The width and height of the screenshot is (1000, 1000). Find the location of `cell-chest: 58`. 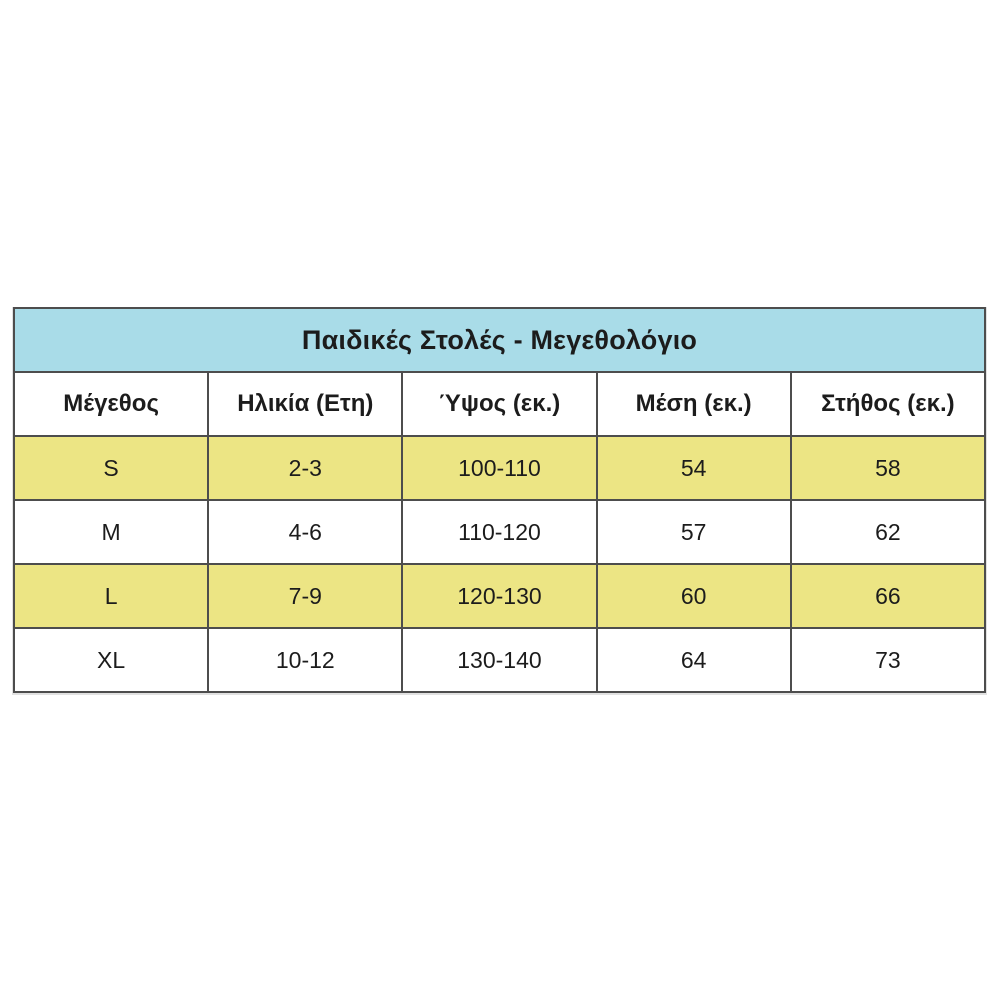

cell-chest: 58 is located at coordinates (888, 468).